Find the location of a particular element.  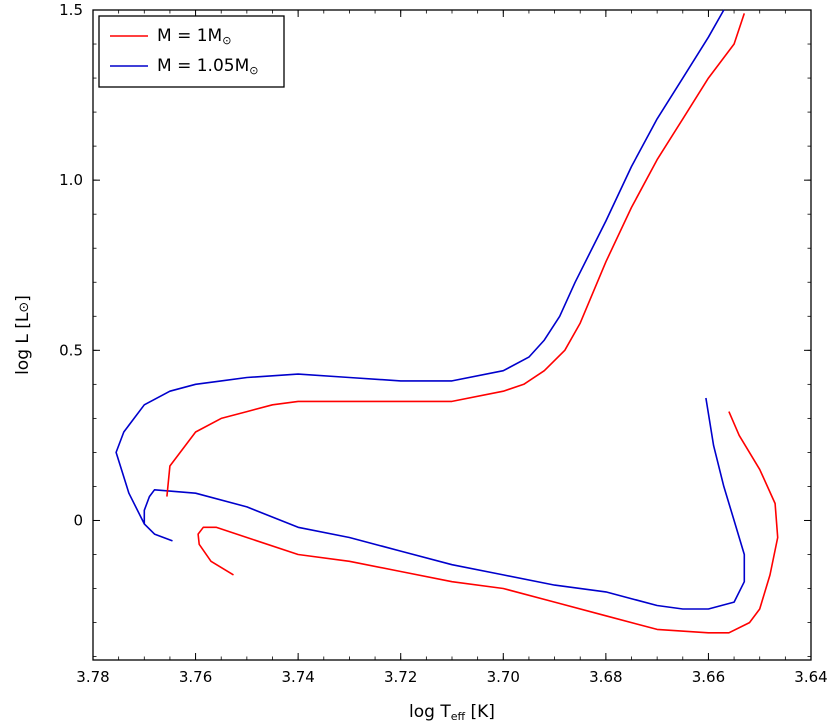

y-axis-label: log L [L⊙] is located at coordinates (23, 335).